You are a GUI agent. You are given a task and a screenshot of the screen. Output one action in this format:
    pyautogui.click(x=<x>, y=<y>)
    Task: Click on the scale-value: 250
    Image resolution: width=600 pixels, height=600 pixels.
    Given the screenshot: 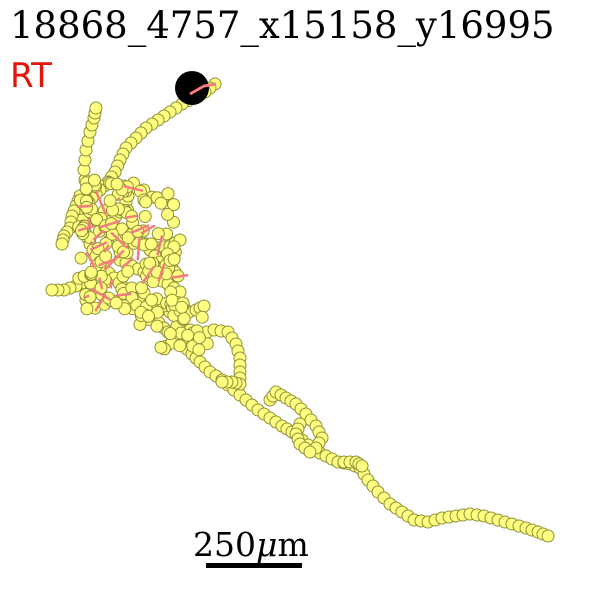 What is the action you would take?
    pyautogui.click(x=224, y=544)
    